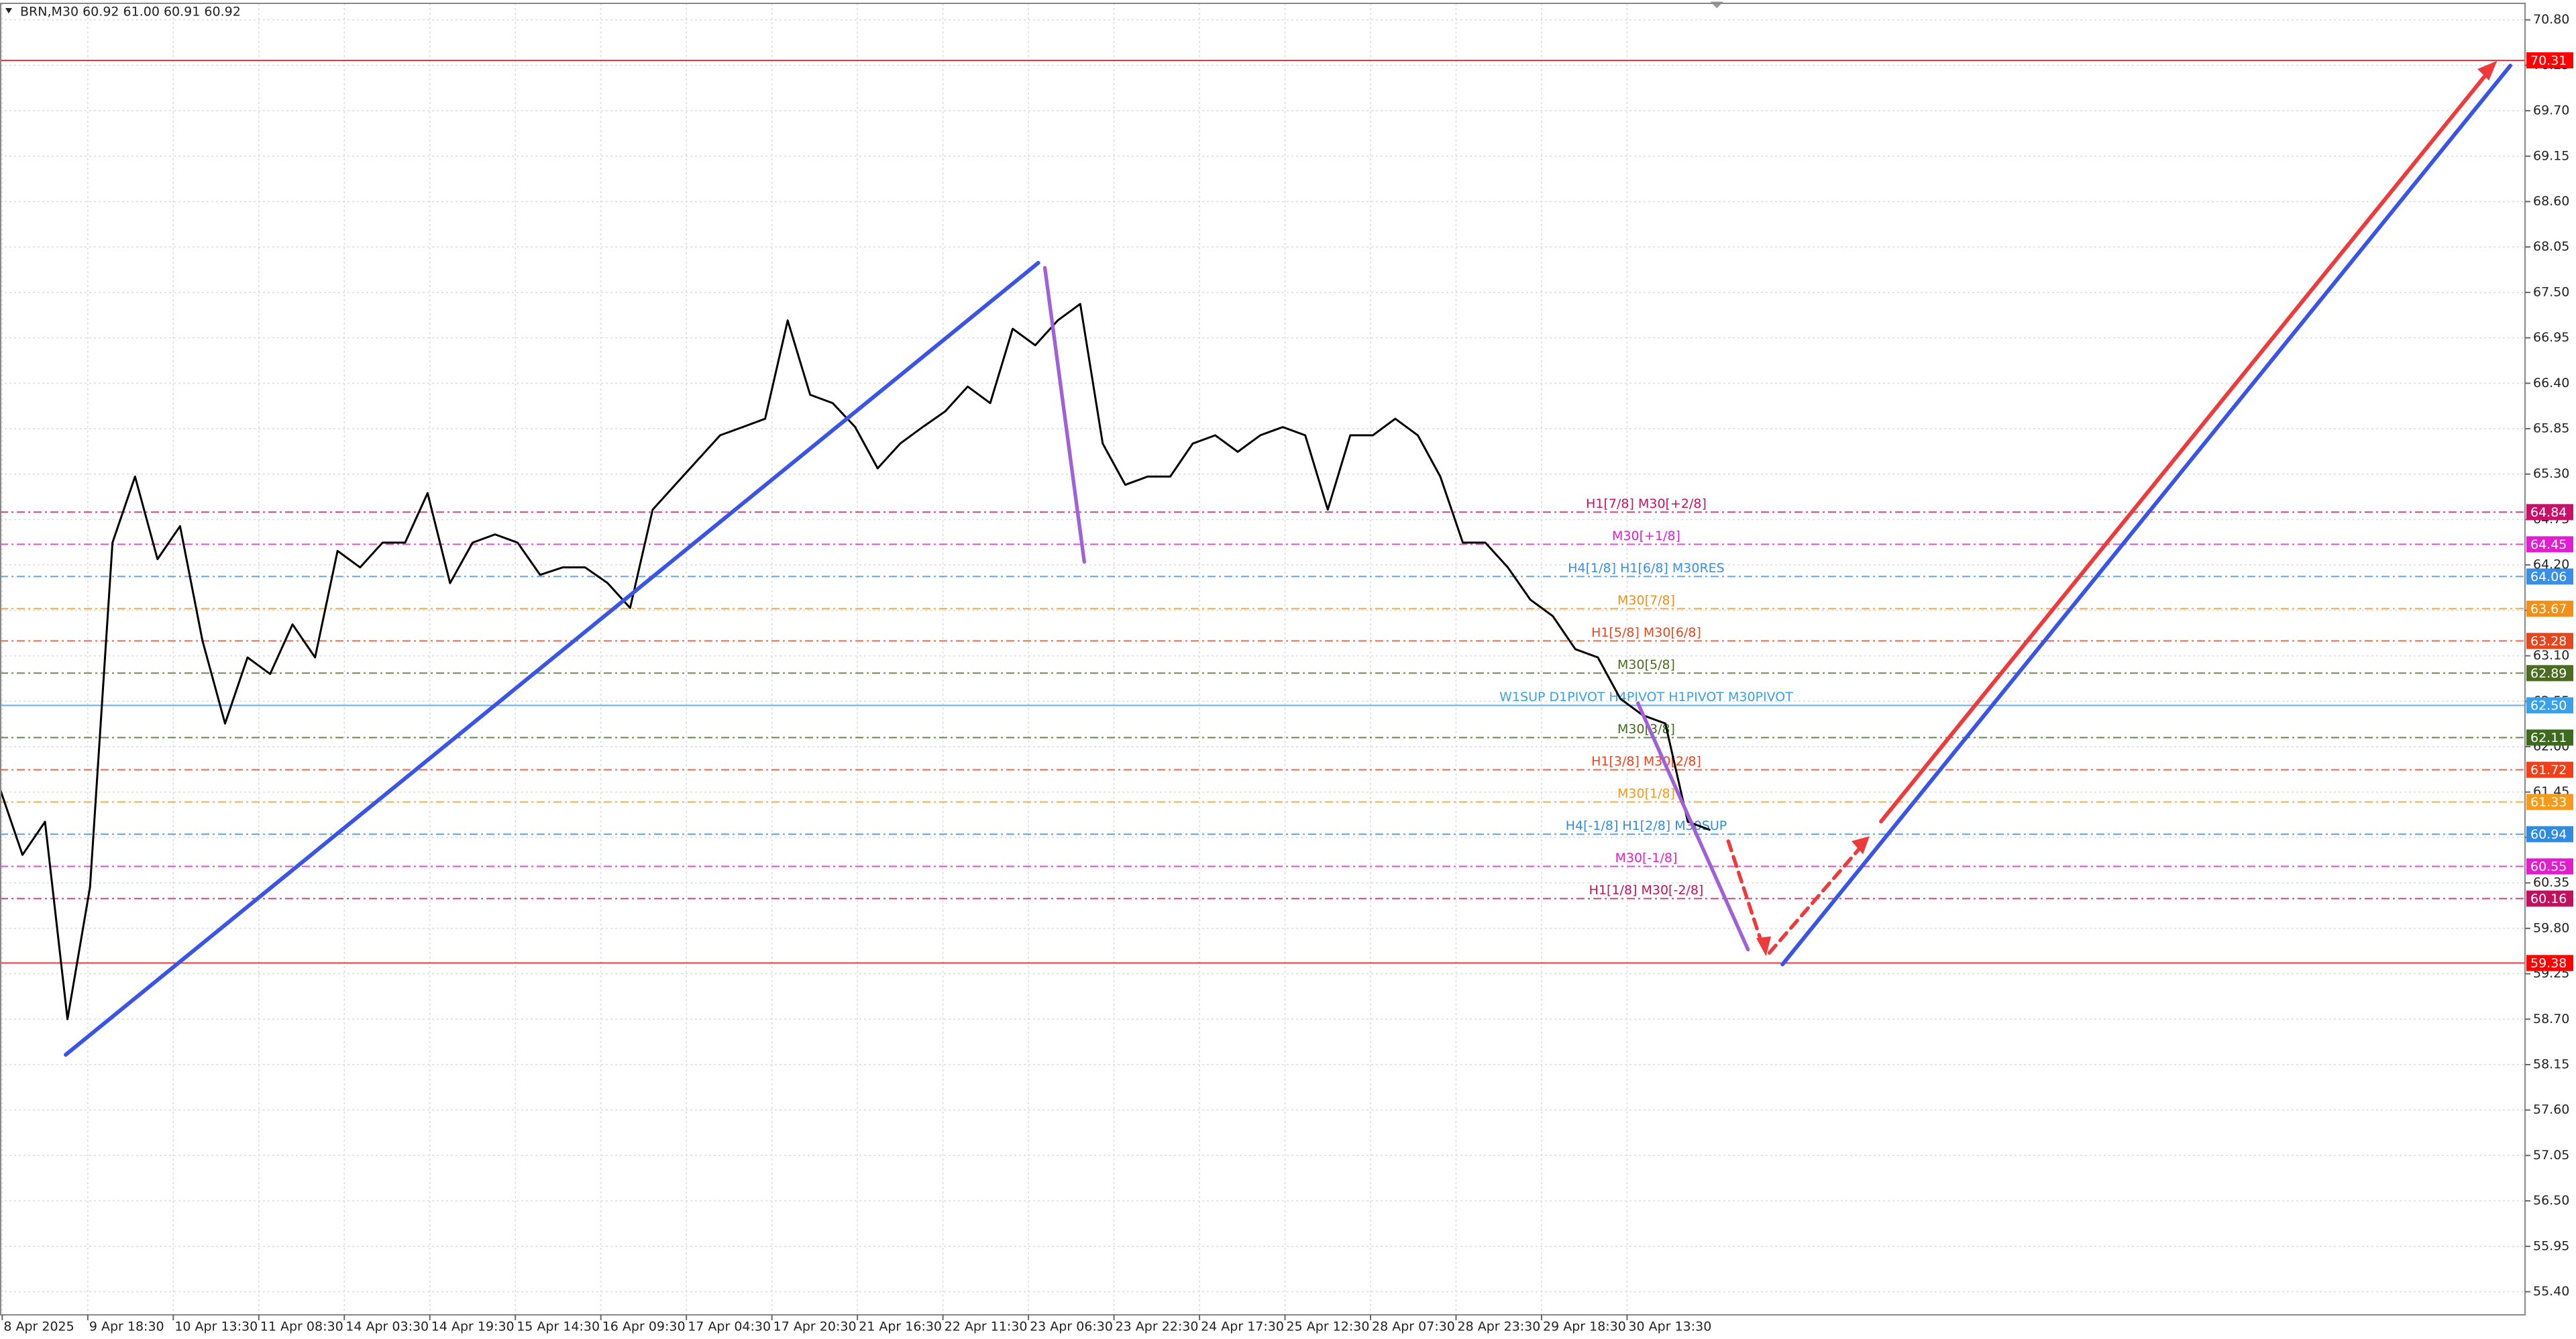 The width and height of the screenshot is (2576, 1339). I want to click on y-tick-label: 67.50, so click(2551, 291).